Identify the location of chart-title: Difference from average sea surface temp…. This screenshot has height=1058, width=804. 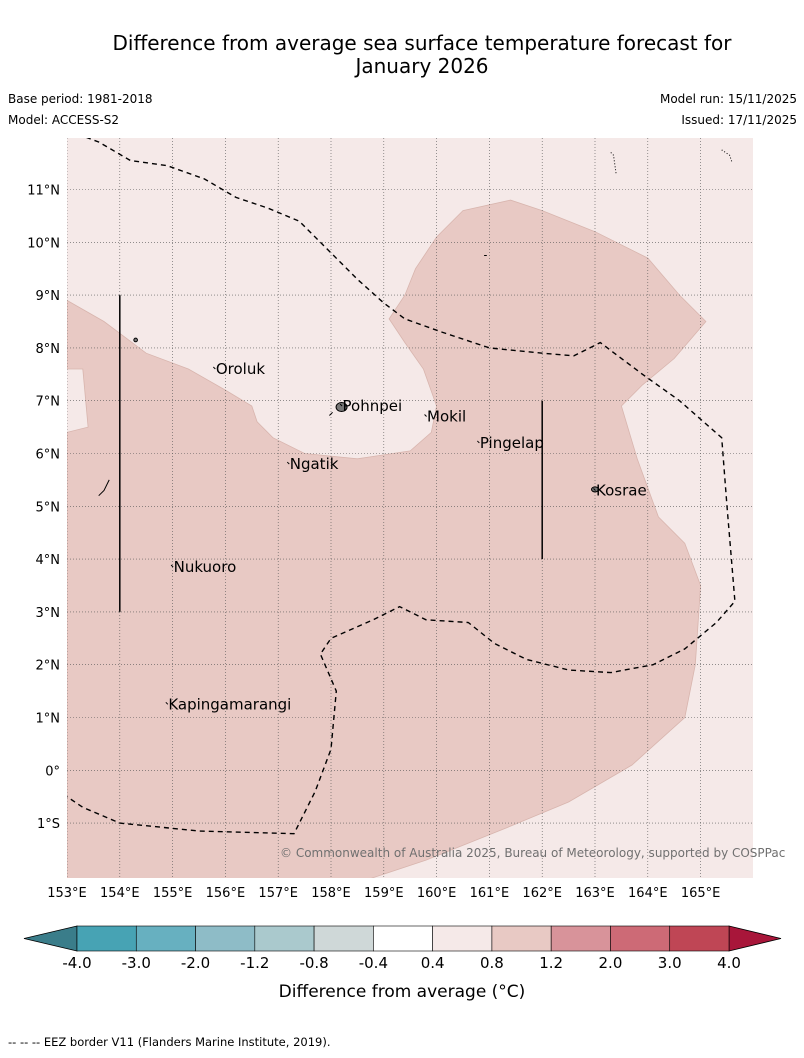
(422, 55).